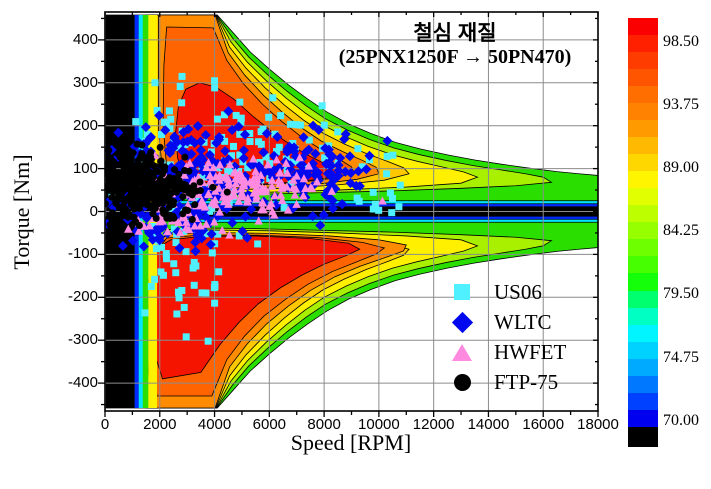  Describe the element at coordinates (85, 39) in the screenshot. I see `y-tick-label: 400` at that location.